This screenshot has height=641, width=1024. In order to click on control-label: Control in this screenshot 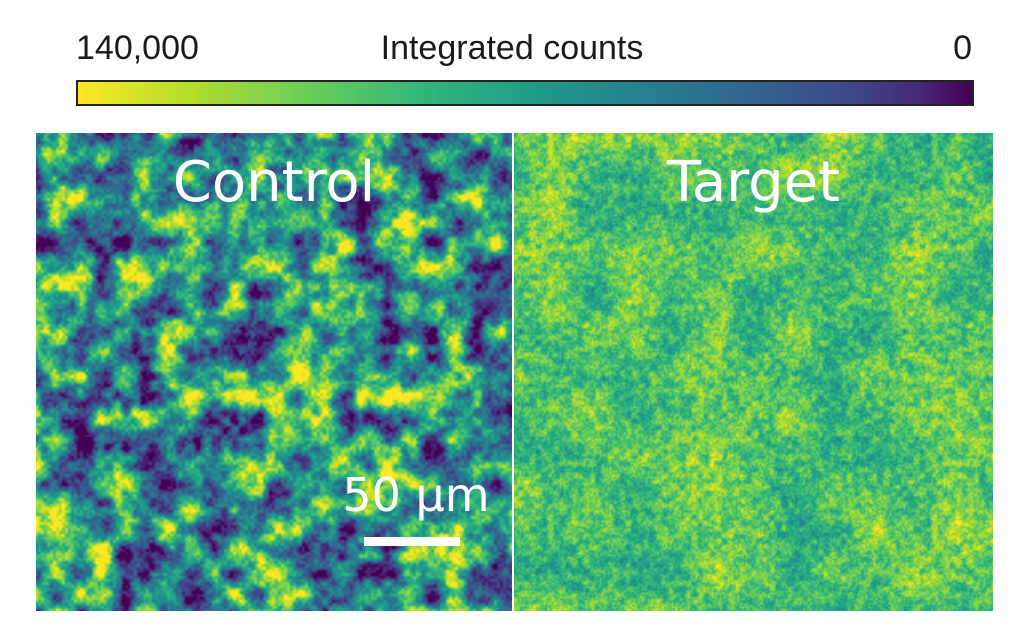, I will do `click(274, 182)`.